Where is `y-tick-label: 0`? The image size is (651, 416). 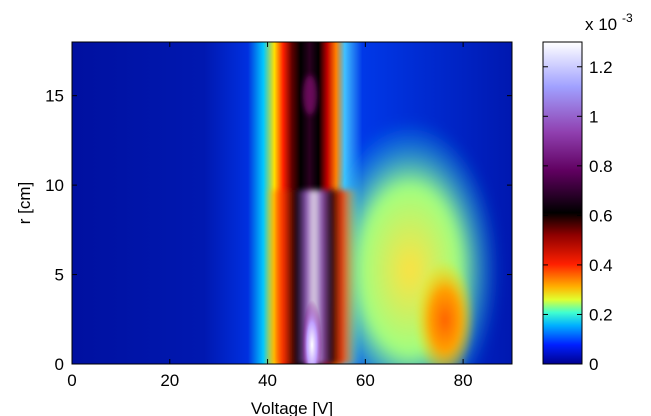 y-tick-label: 0 is located at coordinates (59, 364).